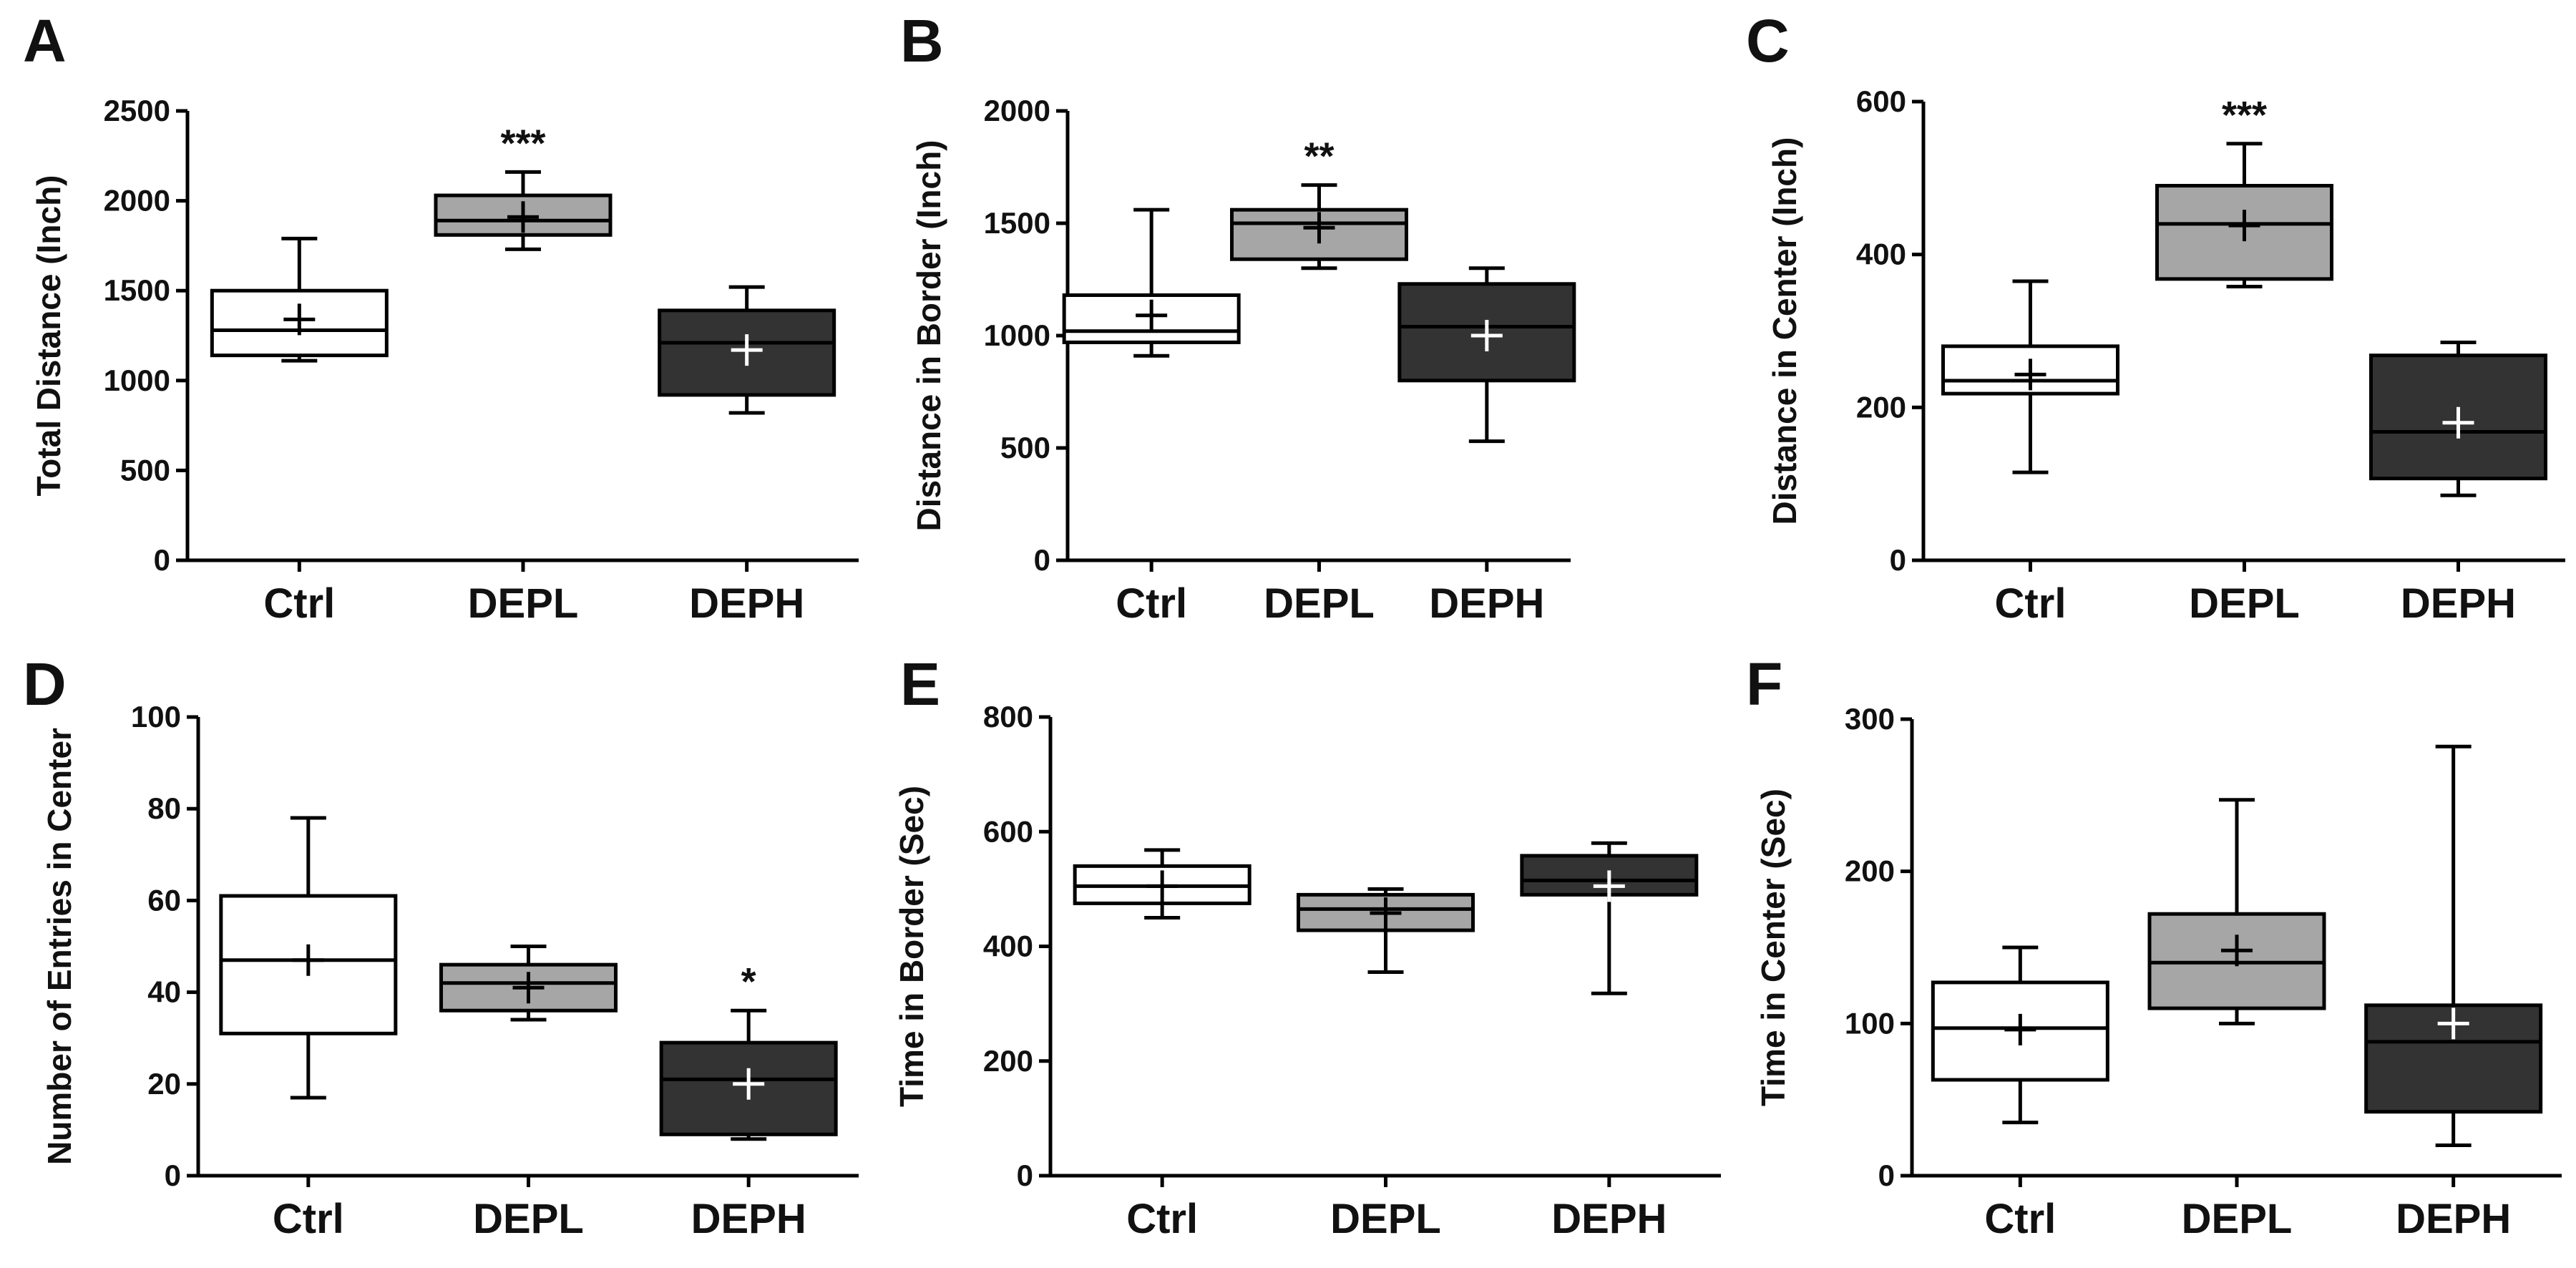  What do you see at coordinates (1319, 156) in the screenshot?
I see `significance-label: **` at bounding box center [1319, 156].